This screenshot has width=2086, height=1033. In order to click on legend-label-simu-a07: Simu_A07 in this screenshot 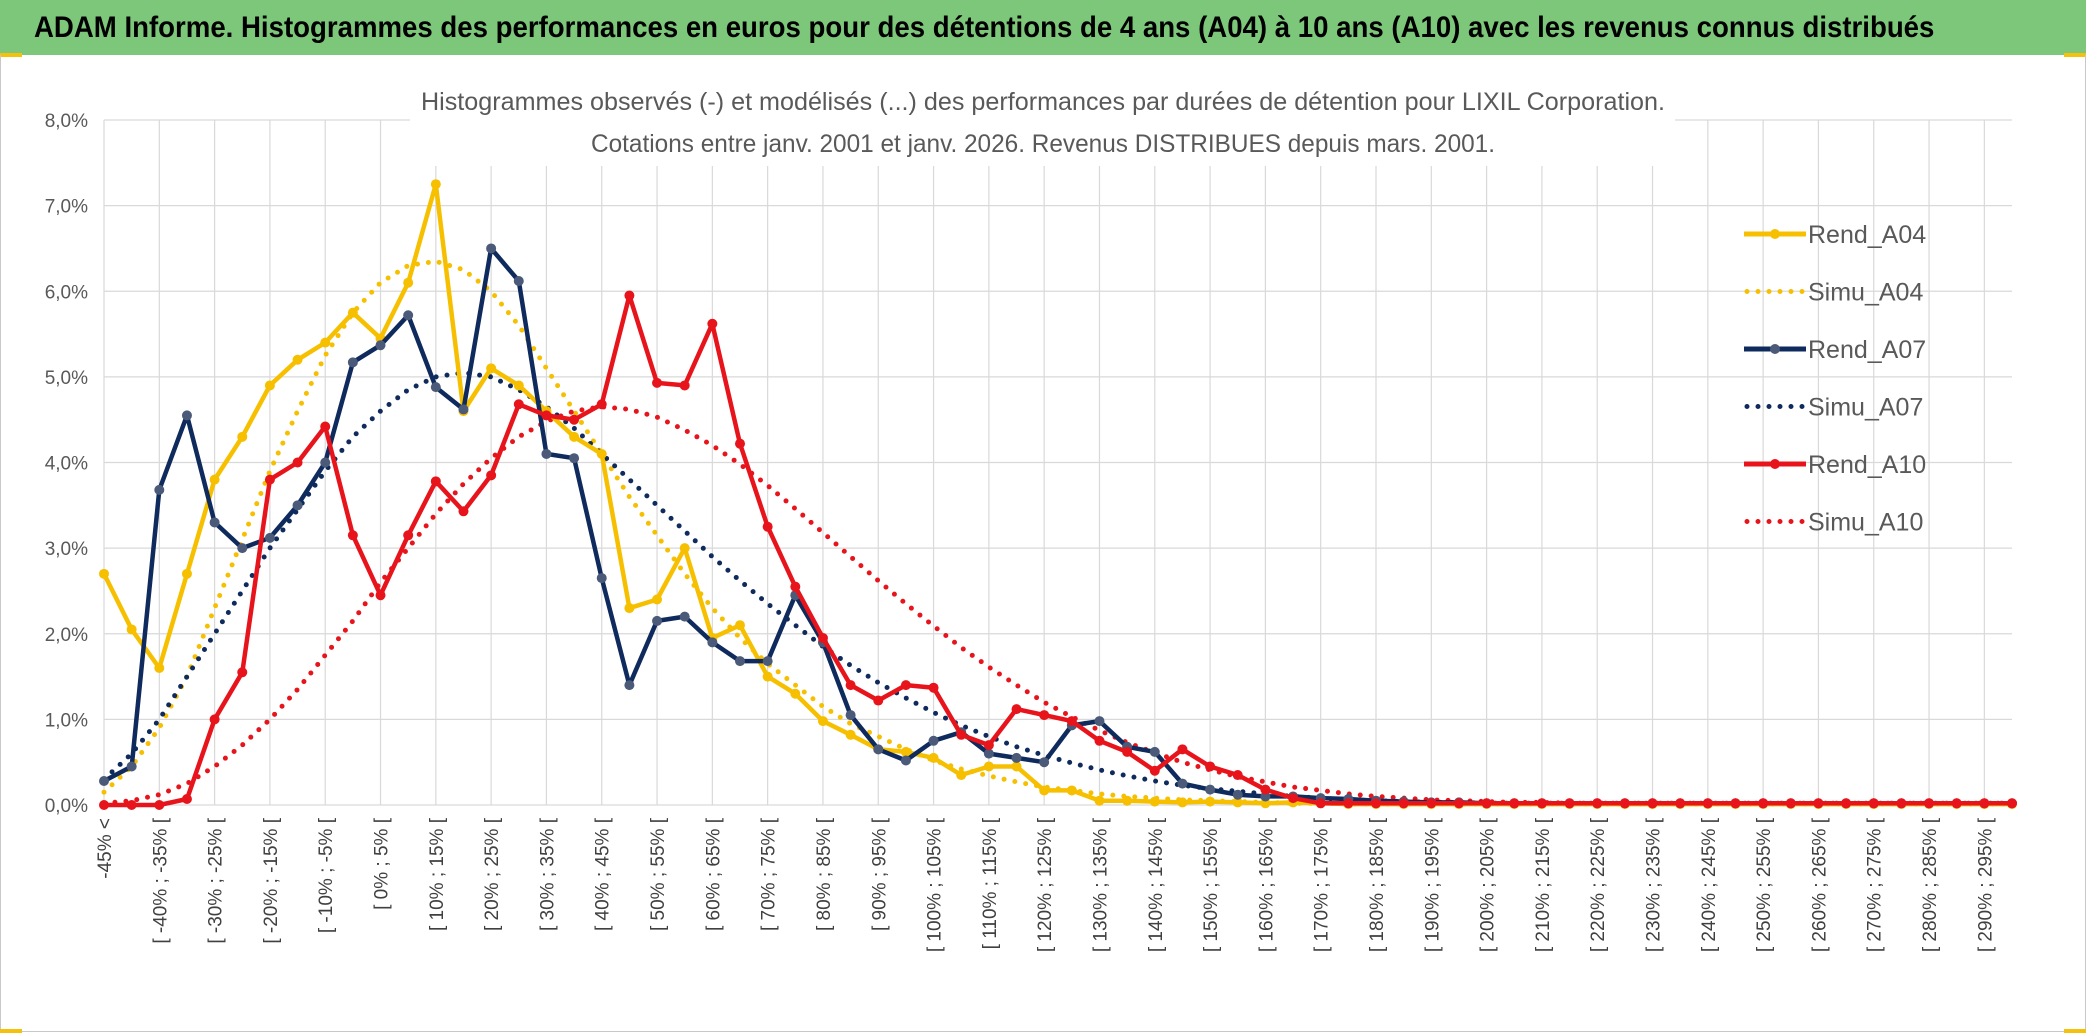, I will do `click(1865, 408)`.